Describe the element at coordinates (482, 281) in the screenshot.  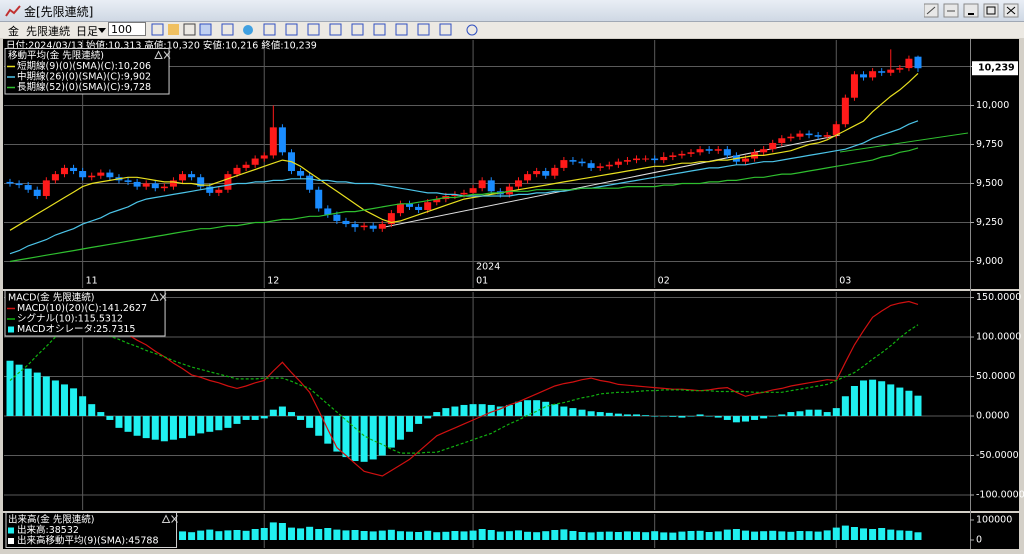
I see `x-tick-label: 01` at that location.